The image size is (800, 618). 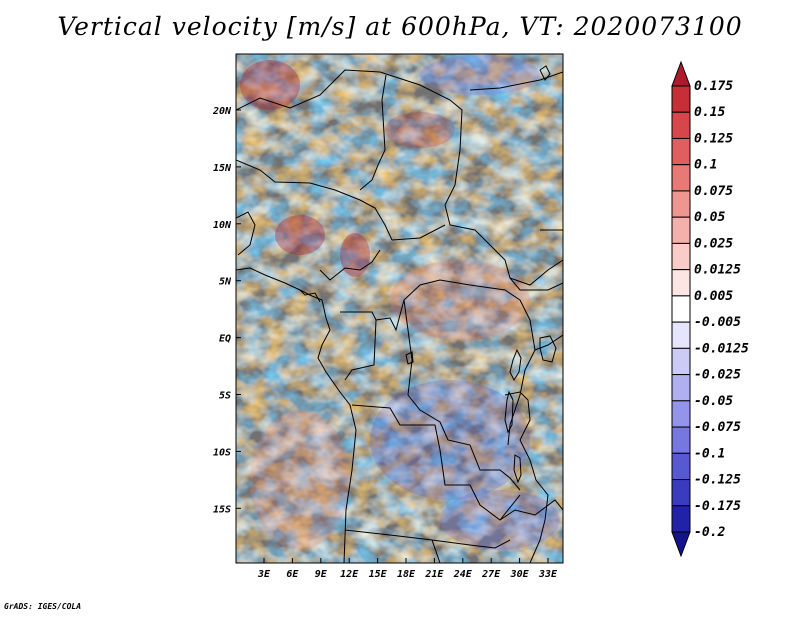 I want to click on lon-tick-label: 6E, so click(x=292, y=574).